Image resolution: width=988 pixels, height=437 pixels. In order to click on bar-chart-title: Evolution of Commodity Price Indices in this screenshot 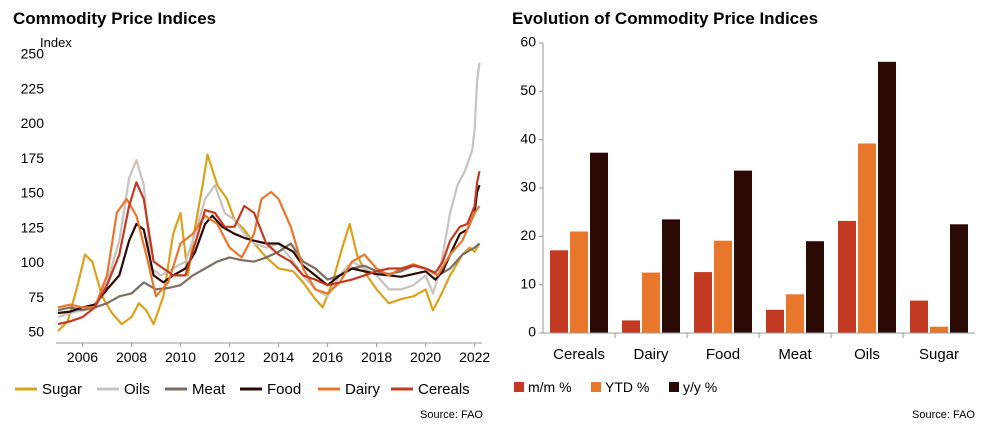, I will do `click(665, 18)`.